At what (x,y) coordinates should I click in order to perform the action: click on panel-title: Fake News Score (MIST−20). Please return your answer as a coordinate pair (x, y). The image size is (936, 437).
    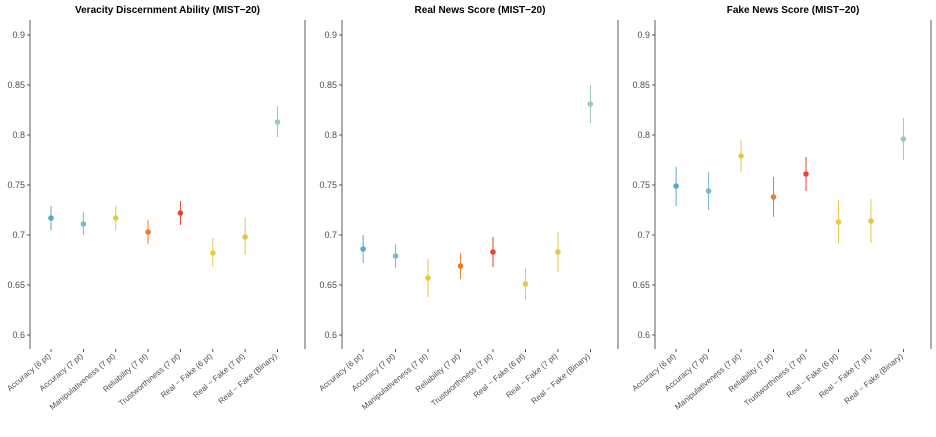
    Looking at the image, I should click on (793, 10).